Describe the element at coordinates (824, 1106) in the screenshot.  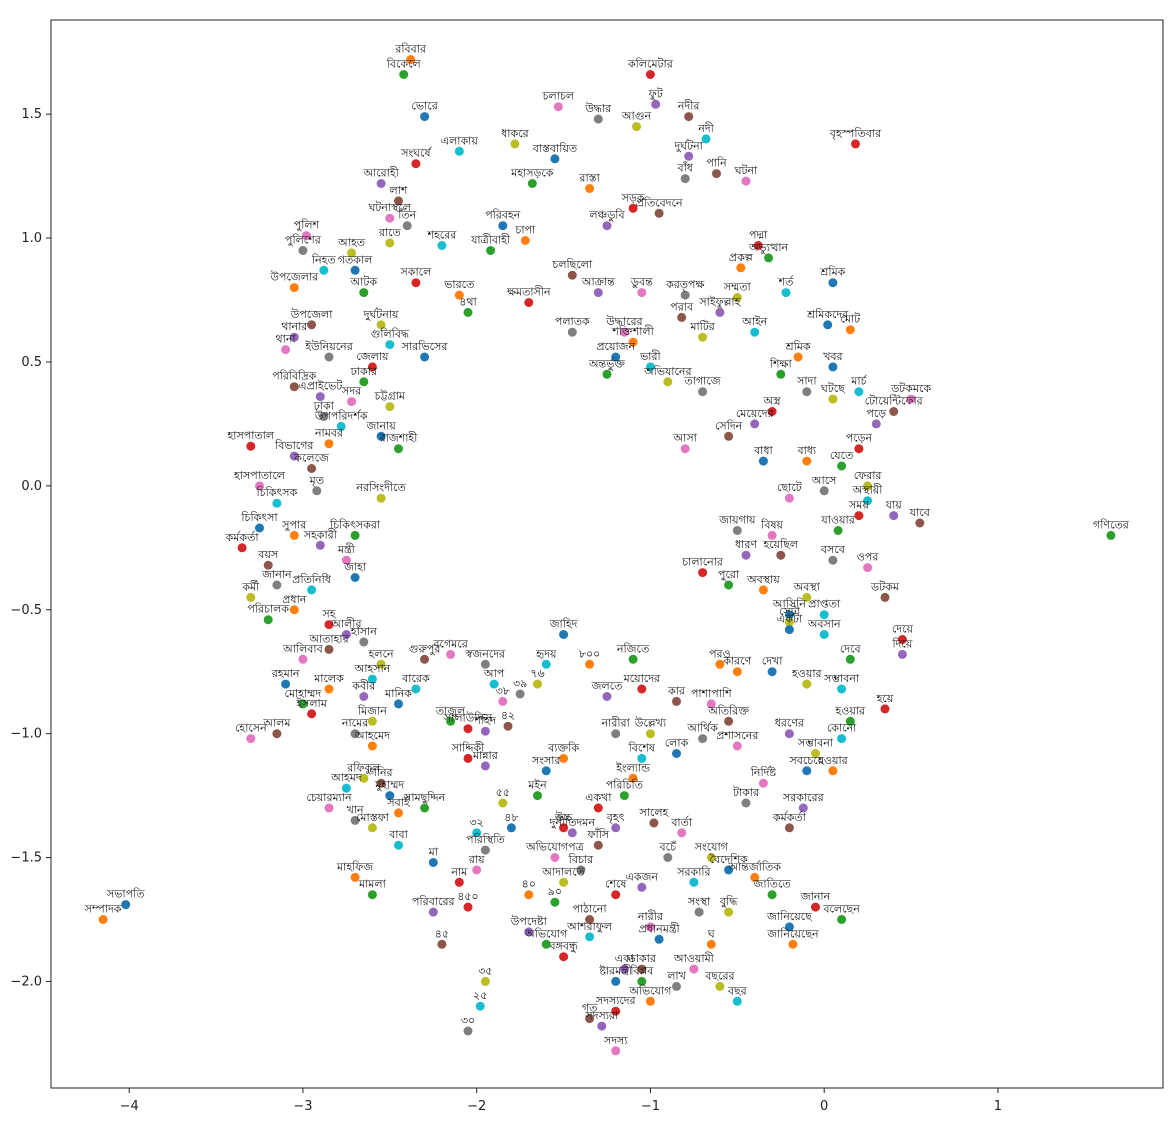
I see `x-tick-label: 0` at that location.